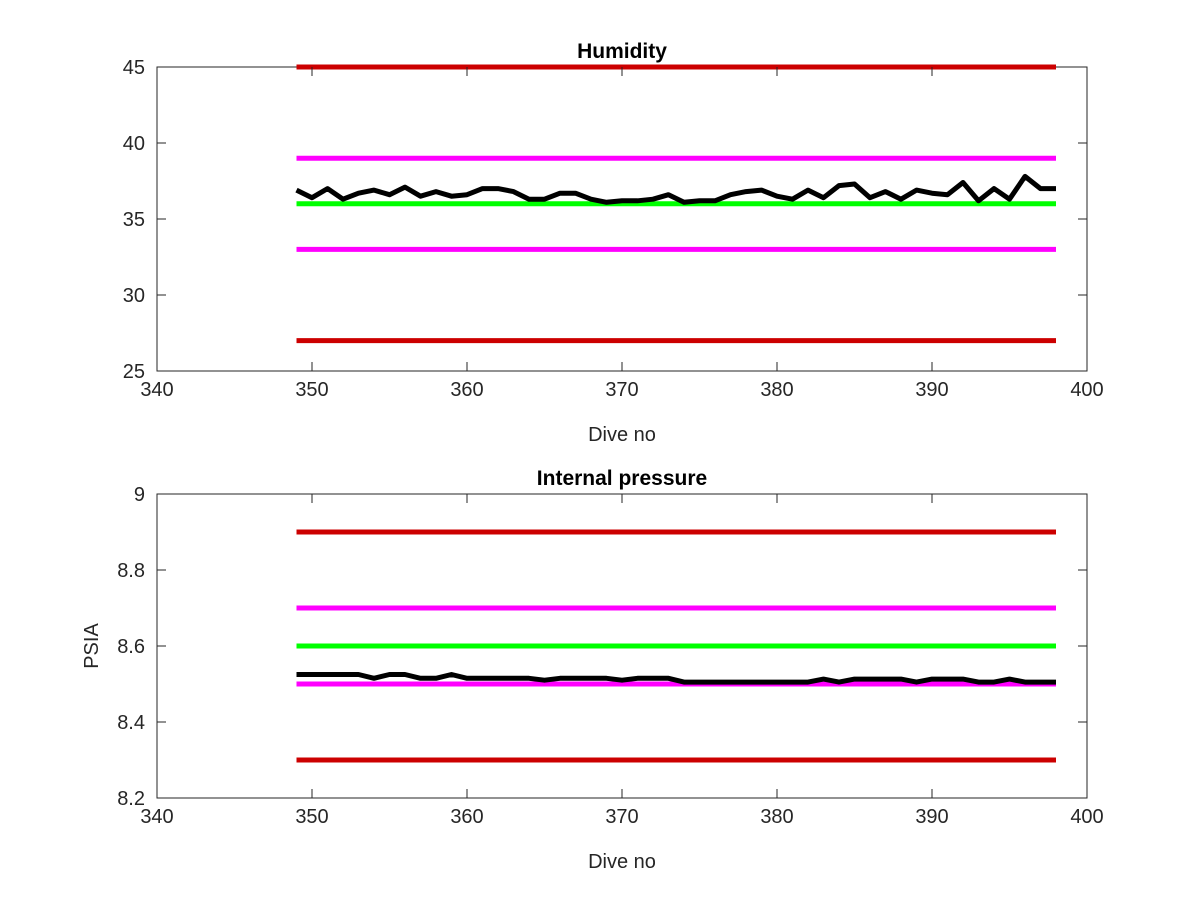 This screenshot has width=1200, height=900. I want to click on y-axis-label: PSIA, so click(92, 646).